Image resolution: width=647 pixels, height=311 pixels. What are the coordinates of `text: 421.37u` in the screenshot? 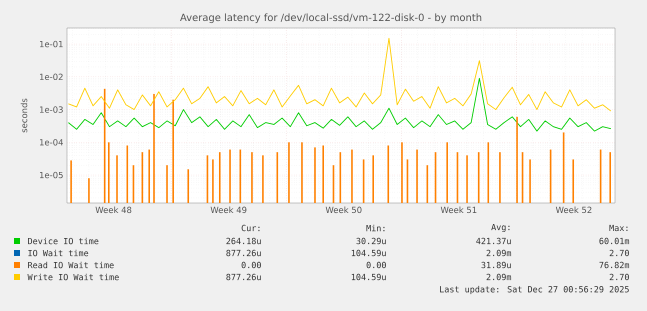 It's located at (493, 241).